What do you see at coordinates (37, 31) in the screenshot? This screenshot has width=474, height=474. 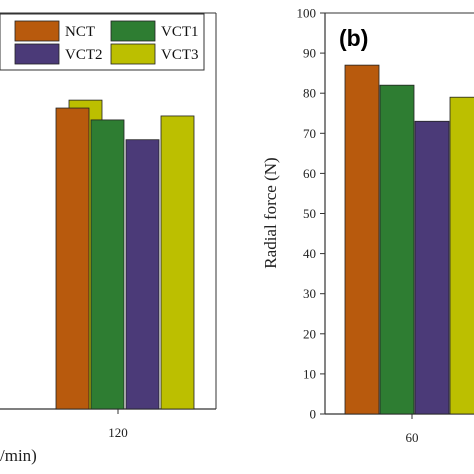 I see `legend-swatch-nct` at bounding box center [37, 31].